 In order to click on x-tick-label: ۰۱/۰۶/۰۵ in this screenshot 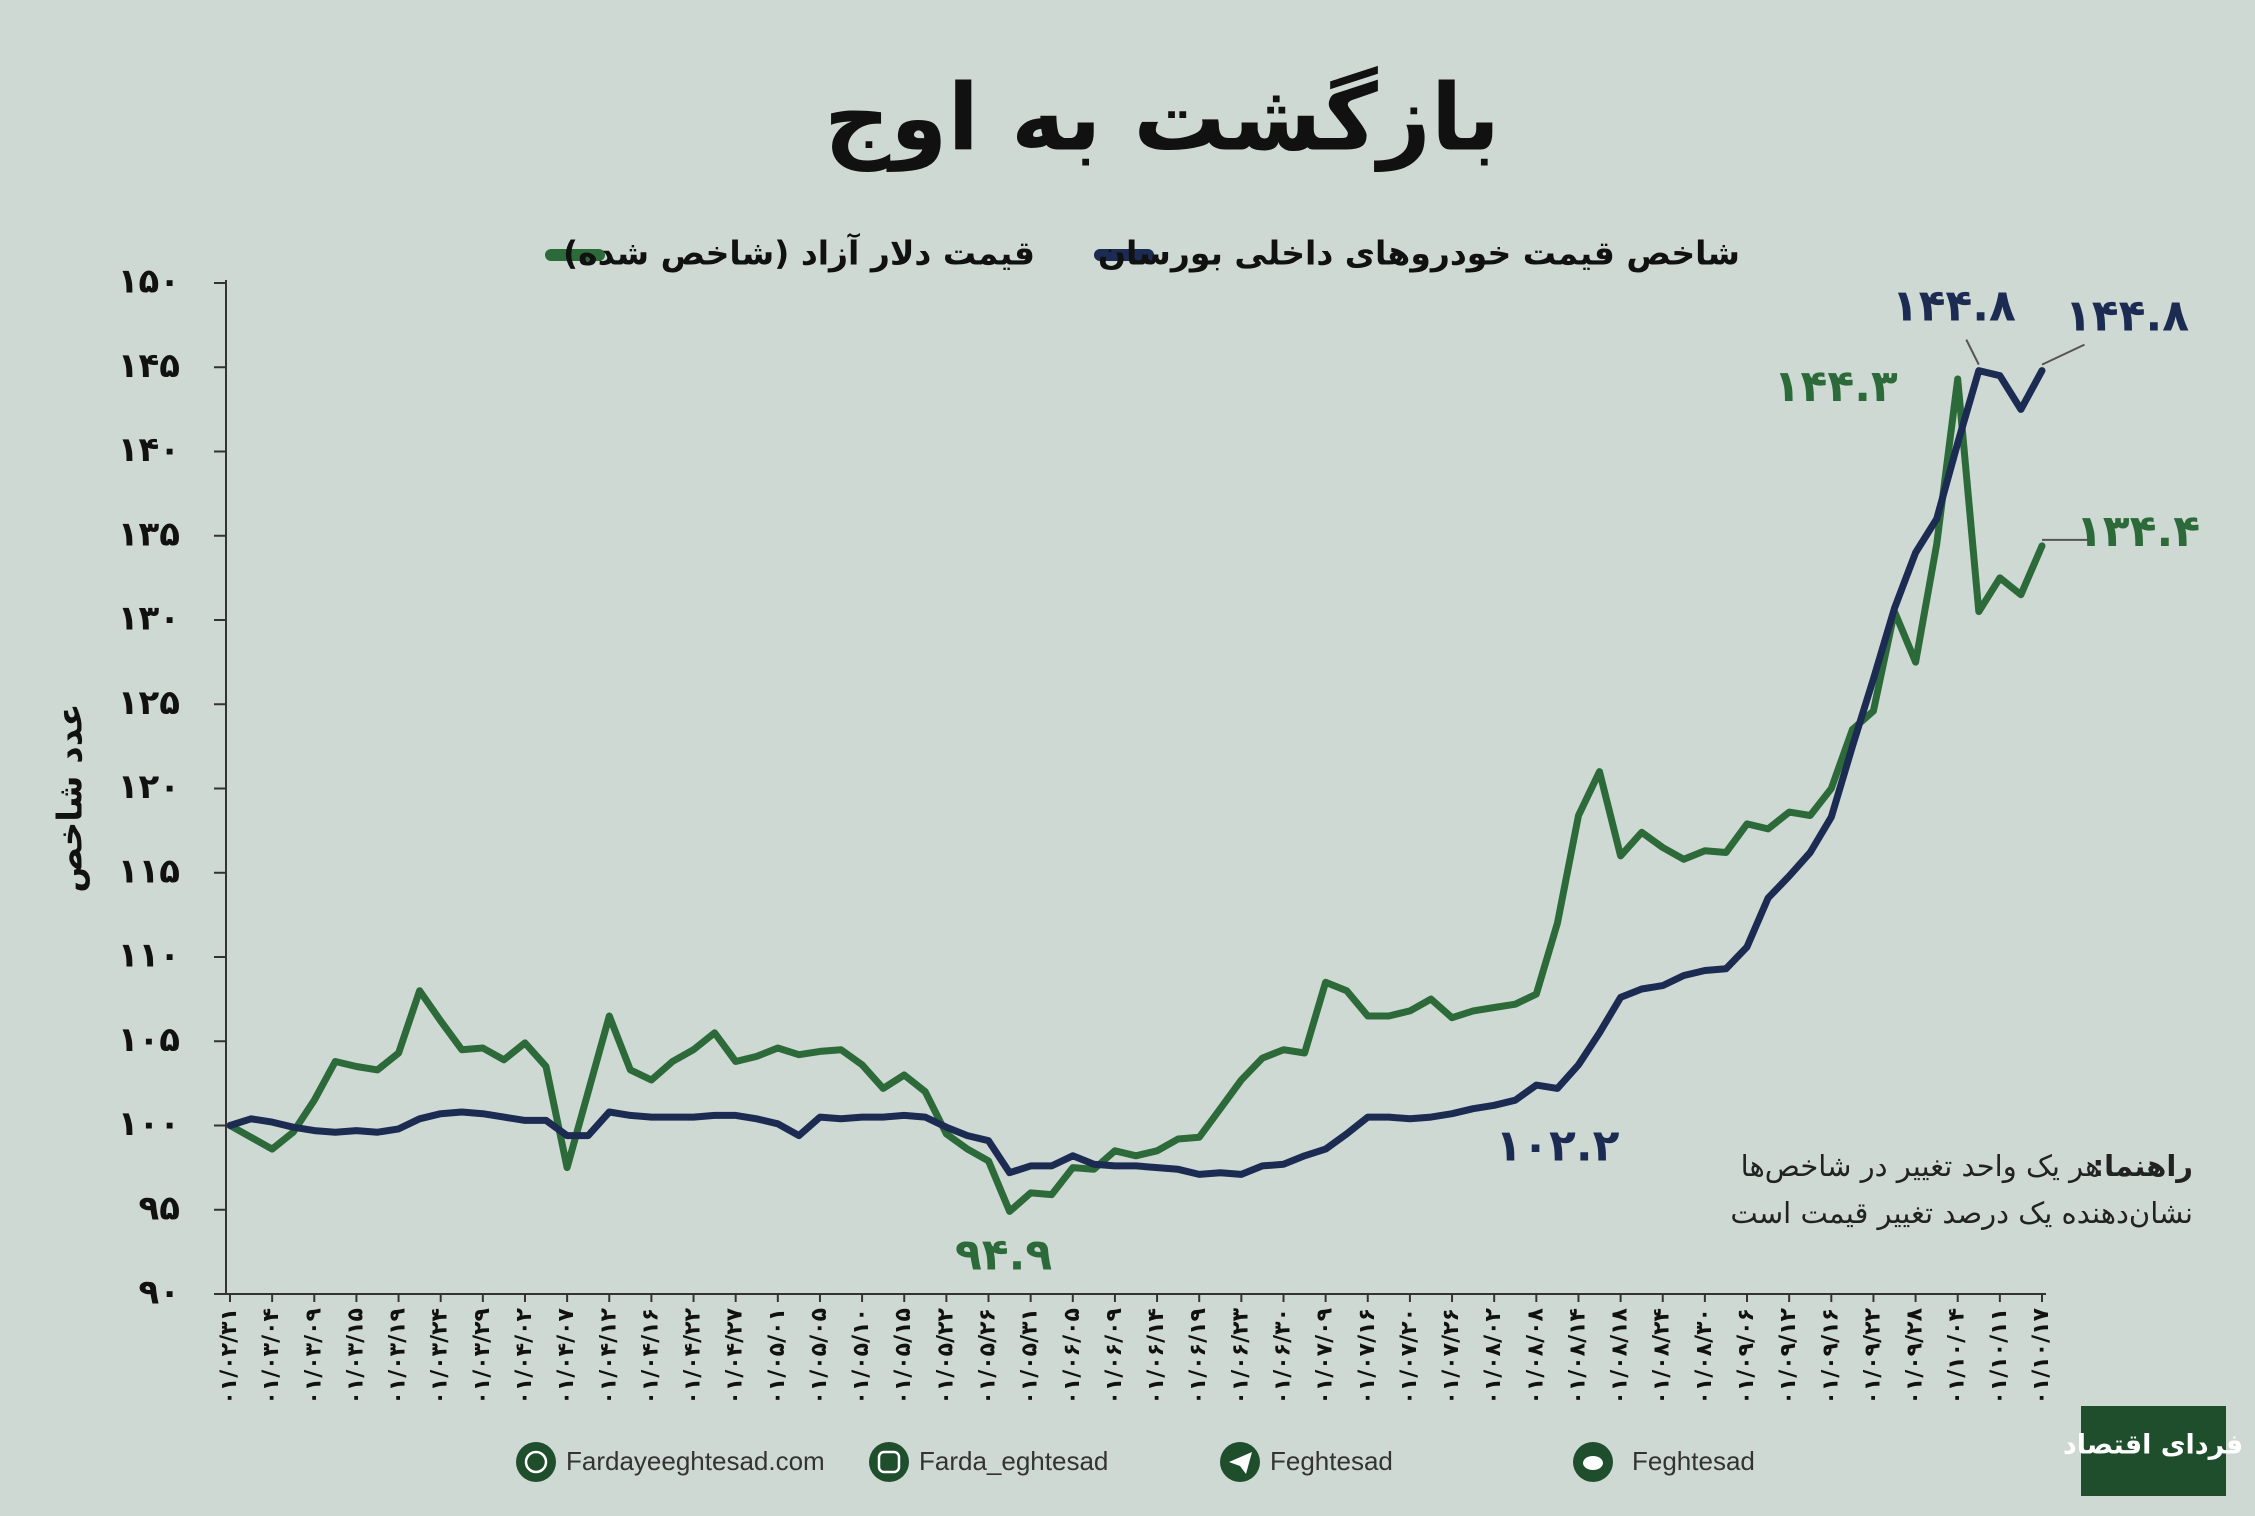, I will do `click(1072, 1356)`.